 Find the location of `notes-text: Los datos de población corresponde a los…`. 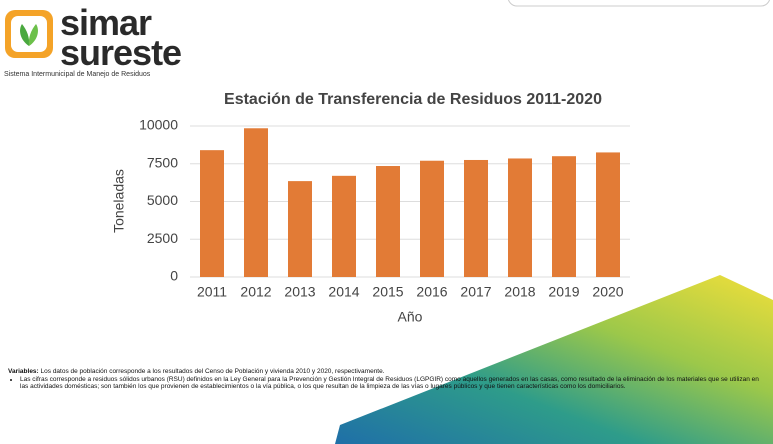

notes-text: Los datos de población corresponde a los… is located at coordinates (212, 371).